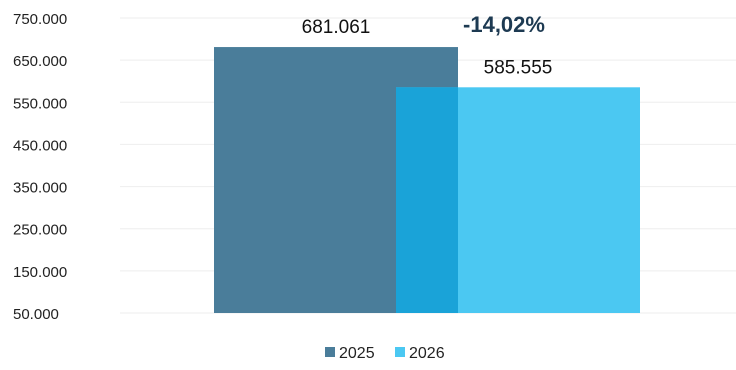 The image size is (736, 370). What do you see at coordinates (336, 27) in the screenshot?
I see `data-label-2025: 681.061` at bounding box center [336, 27].